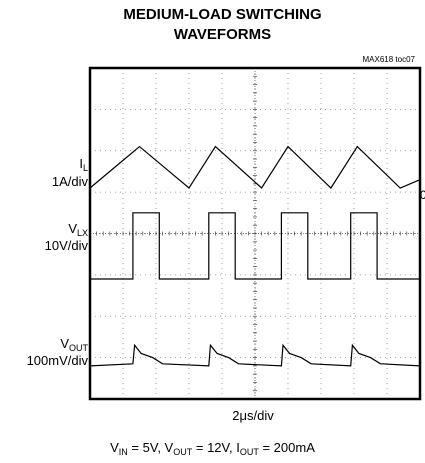  Describe the element at coordinates (388, 59) in the screenshot. I see `figure-id: MAX618 toc07` at that location.